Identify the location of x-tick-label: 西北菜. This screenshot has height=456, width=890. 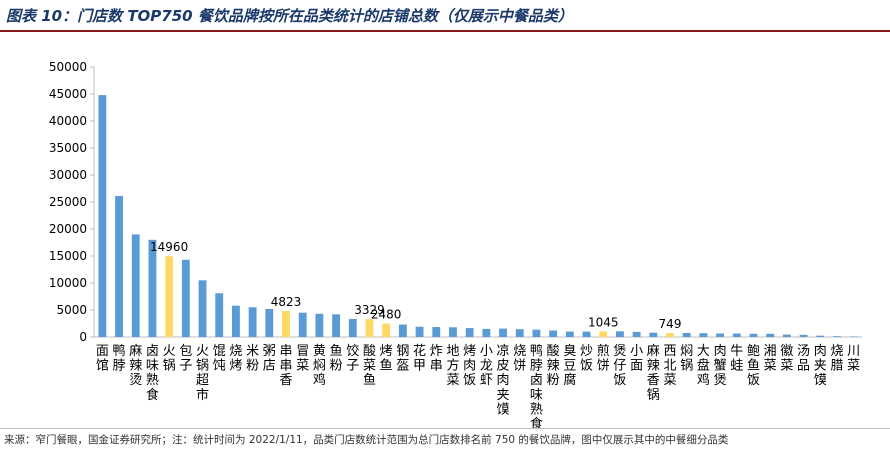
(669, 366).